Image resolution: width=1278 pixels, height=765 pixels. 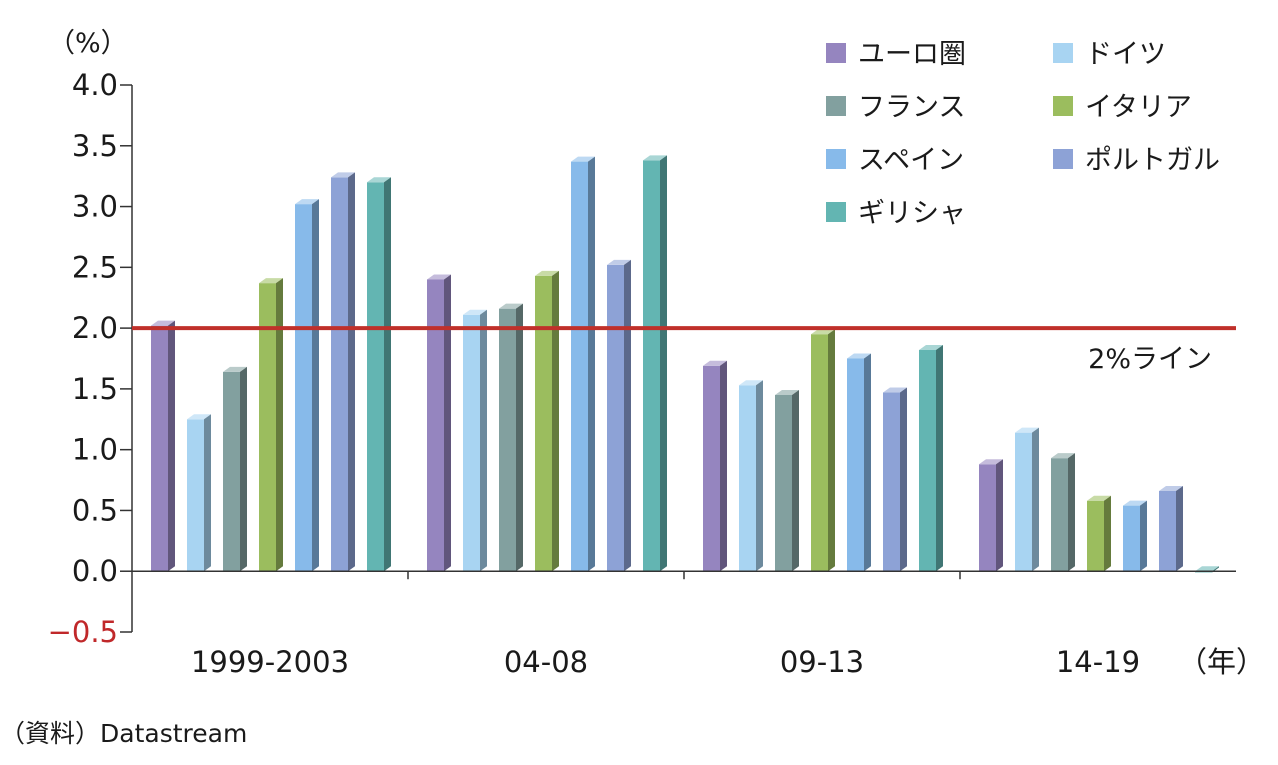 I want to click on bar-ユーロ圏-1999-2003, so click(x=163, y=446).